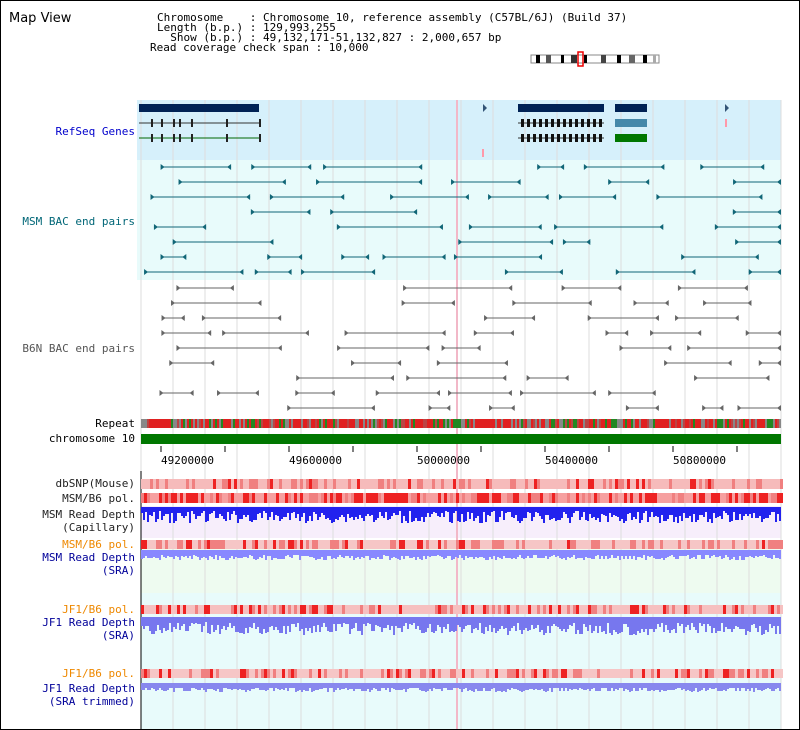  I want to click on track-label-msm-depth-sra: MSM Read Depth, so click(88, 557).